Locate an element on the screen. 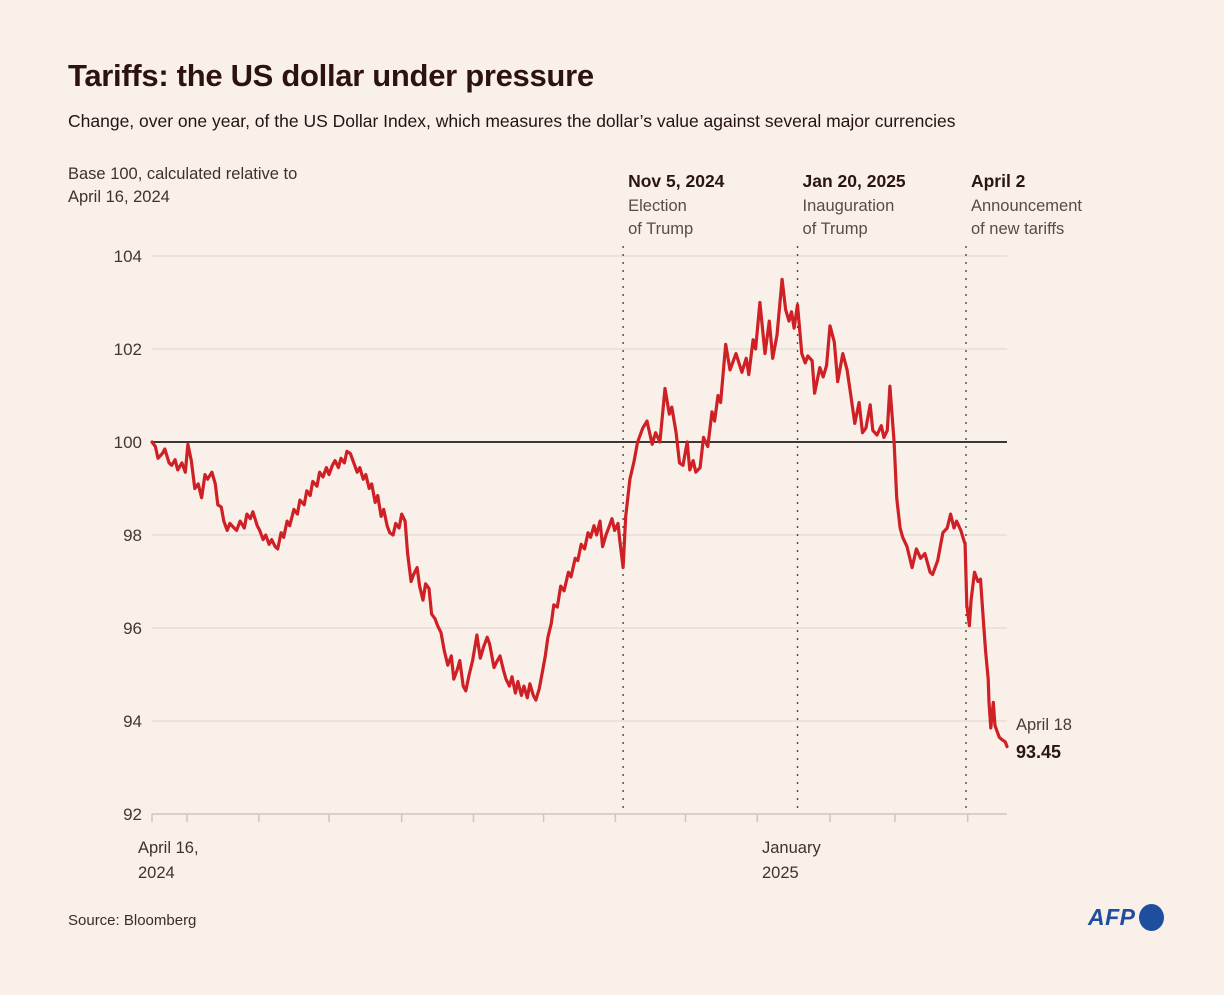  afp-logo: AFP is located at coordinates (1126, 917).